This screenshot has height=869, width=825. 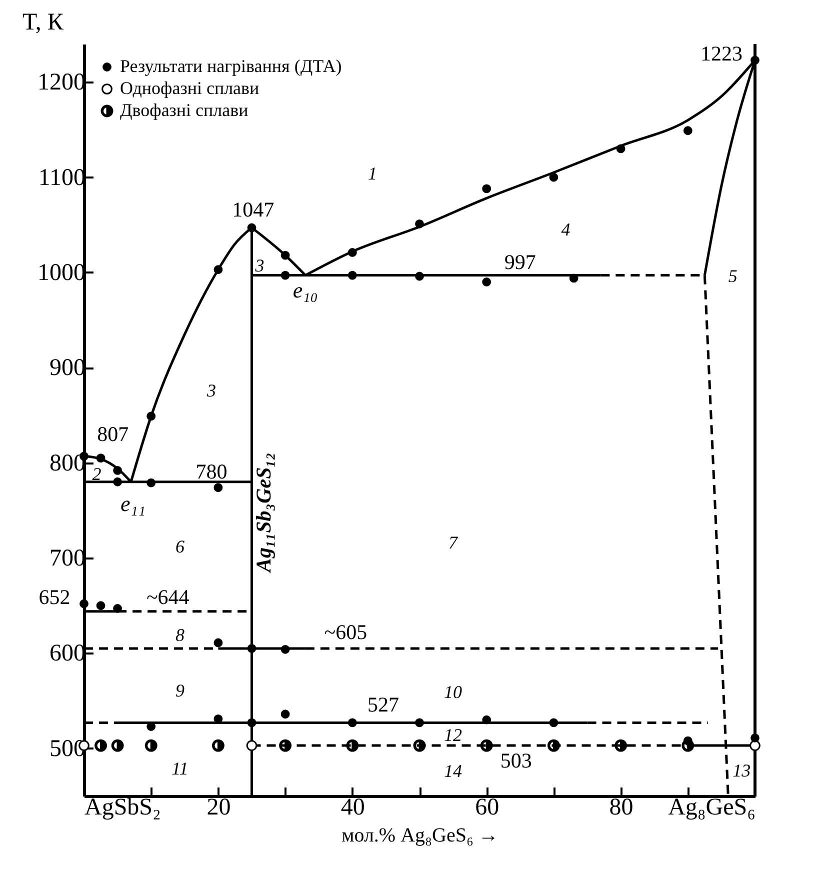 What do you see at coordinates (352, 807) in the screenshot?
I see `x-tick-label: 40` at bounding box center [352, 807].